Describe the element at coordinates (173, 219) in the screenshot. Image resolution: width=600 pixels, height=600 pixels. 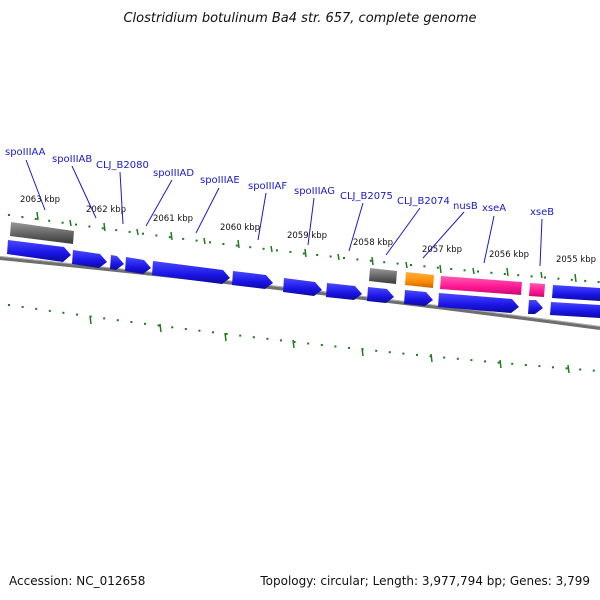
I see `tick-label: 2061 kbp` at that location.